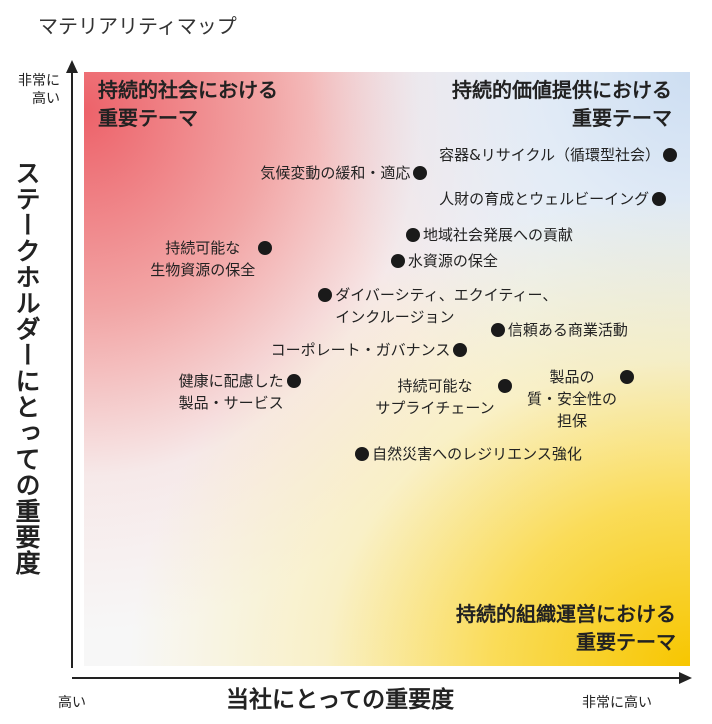  I want to click on y-axis-title: ステークホルダーにとっての重要度, so click(26, 368).